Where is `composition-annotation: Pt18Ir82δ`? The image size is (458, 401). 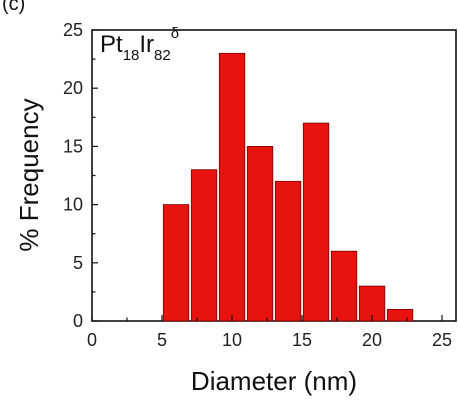
composition-annotation: Pt18Ir82δ is located at coordinates (139, 44).